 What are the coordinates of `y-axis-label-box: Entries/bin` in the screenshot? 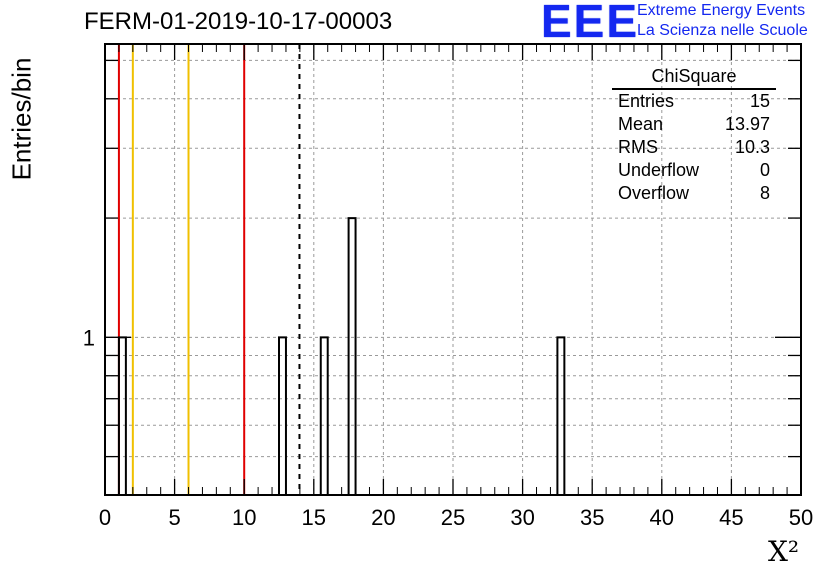 It's located at (22, 119).